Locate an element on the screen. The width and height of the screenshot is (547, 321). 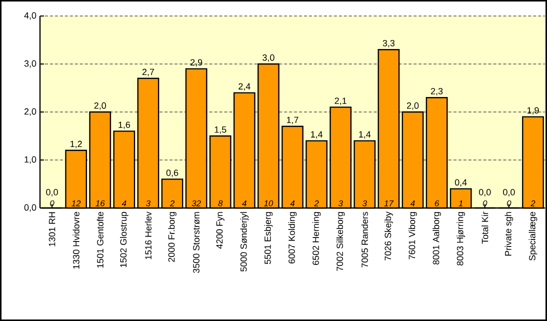
annotation: 8 is located at coordinates (220, 203).